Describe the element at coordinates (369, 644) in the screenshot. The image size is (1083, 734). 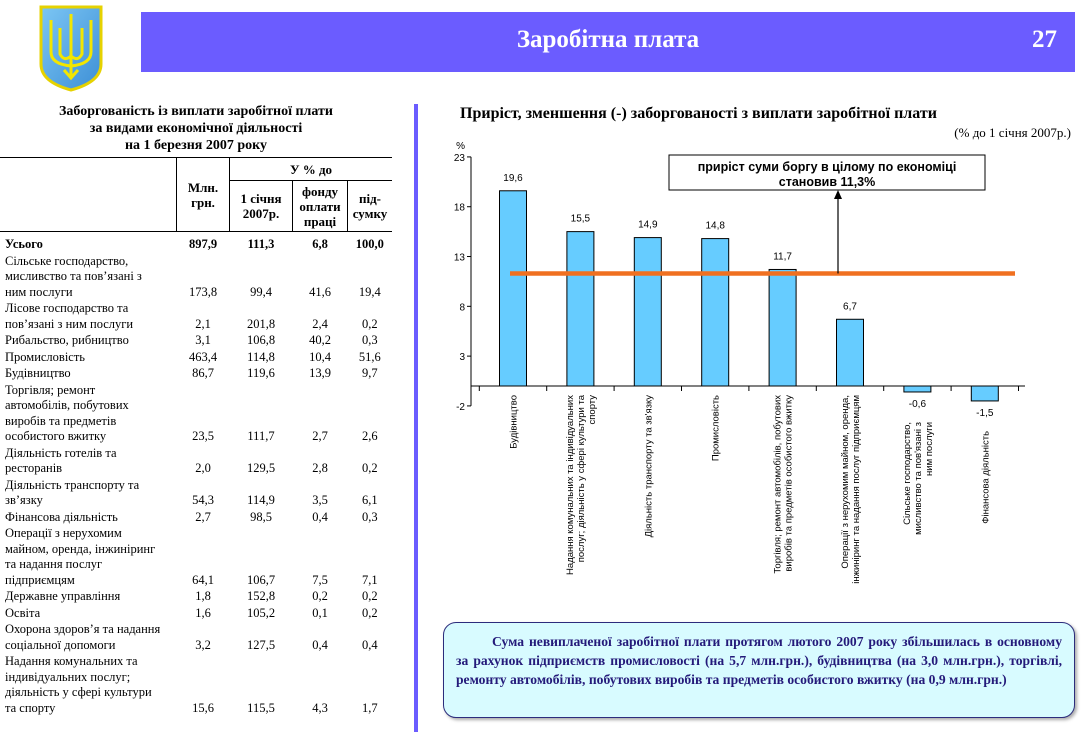
I see `cell-share: 0,4` at that location.